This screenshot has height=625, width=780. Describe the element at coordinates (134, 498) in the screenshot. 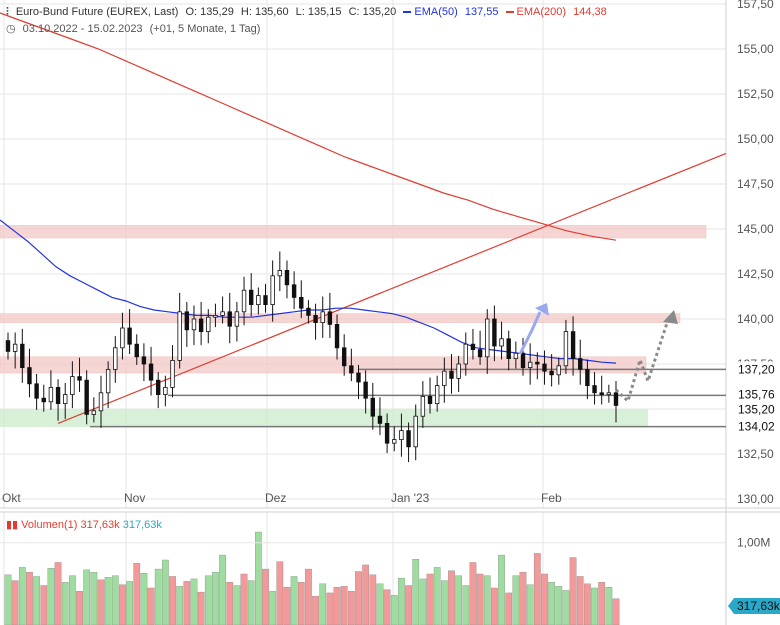

I see `x-tick-label: Nov` at that location.